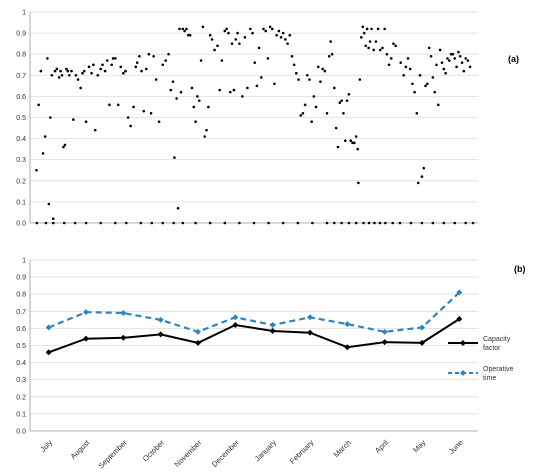 The image size is (550, 472). I want to click on month-tick-label: March, so click(342, 448).